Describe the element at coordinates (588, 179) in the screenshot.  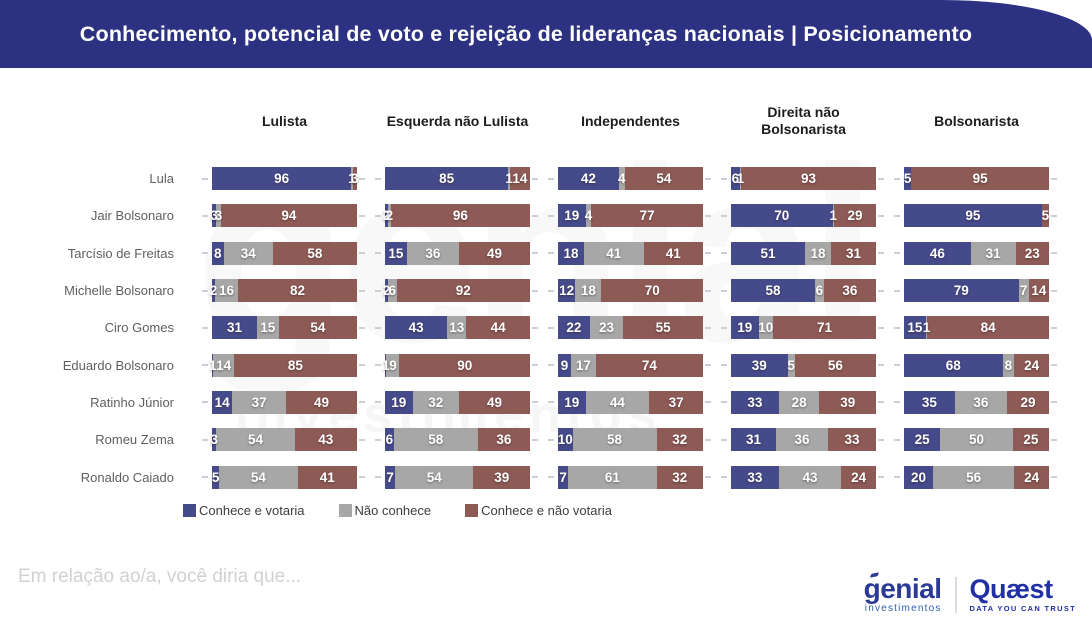
I see `bar-value: 42` at that location.